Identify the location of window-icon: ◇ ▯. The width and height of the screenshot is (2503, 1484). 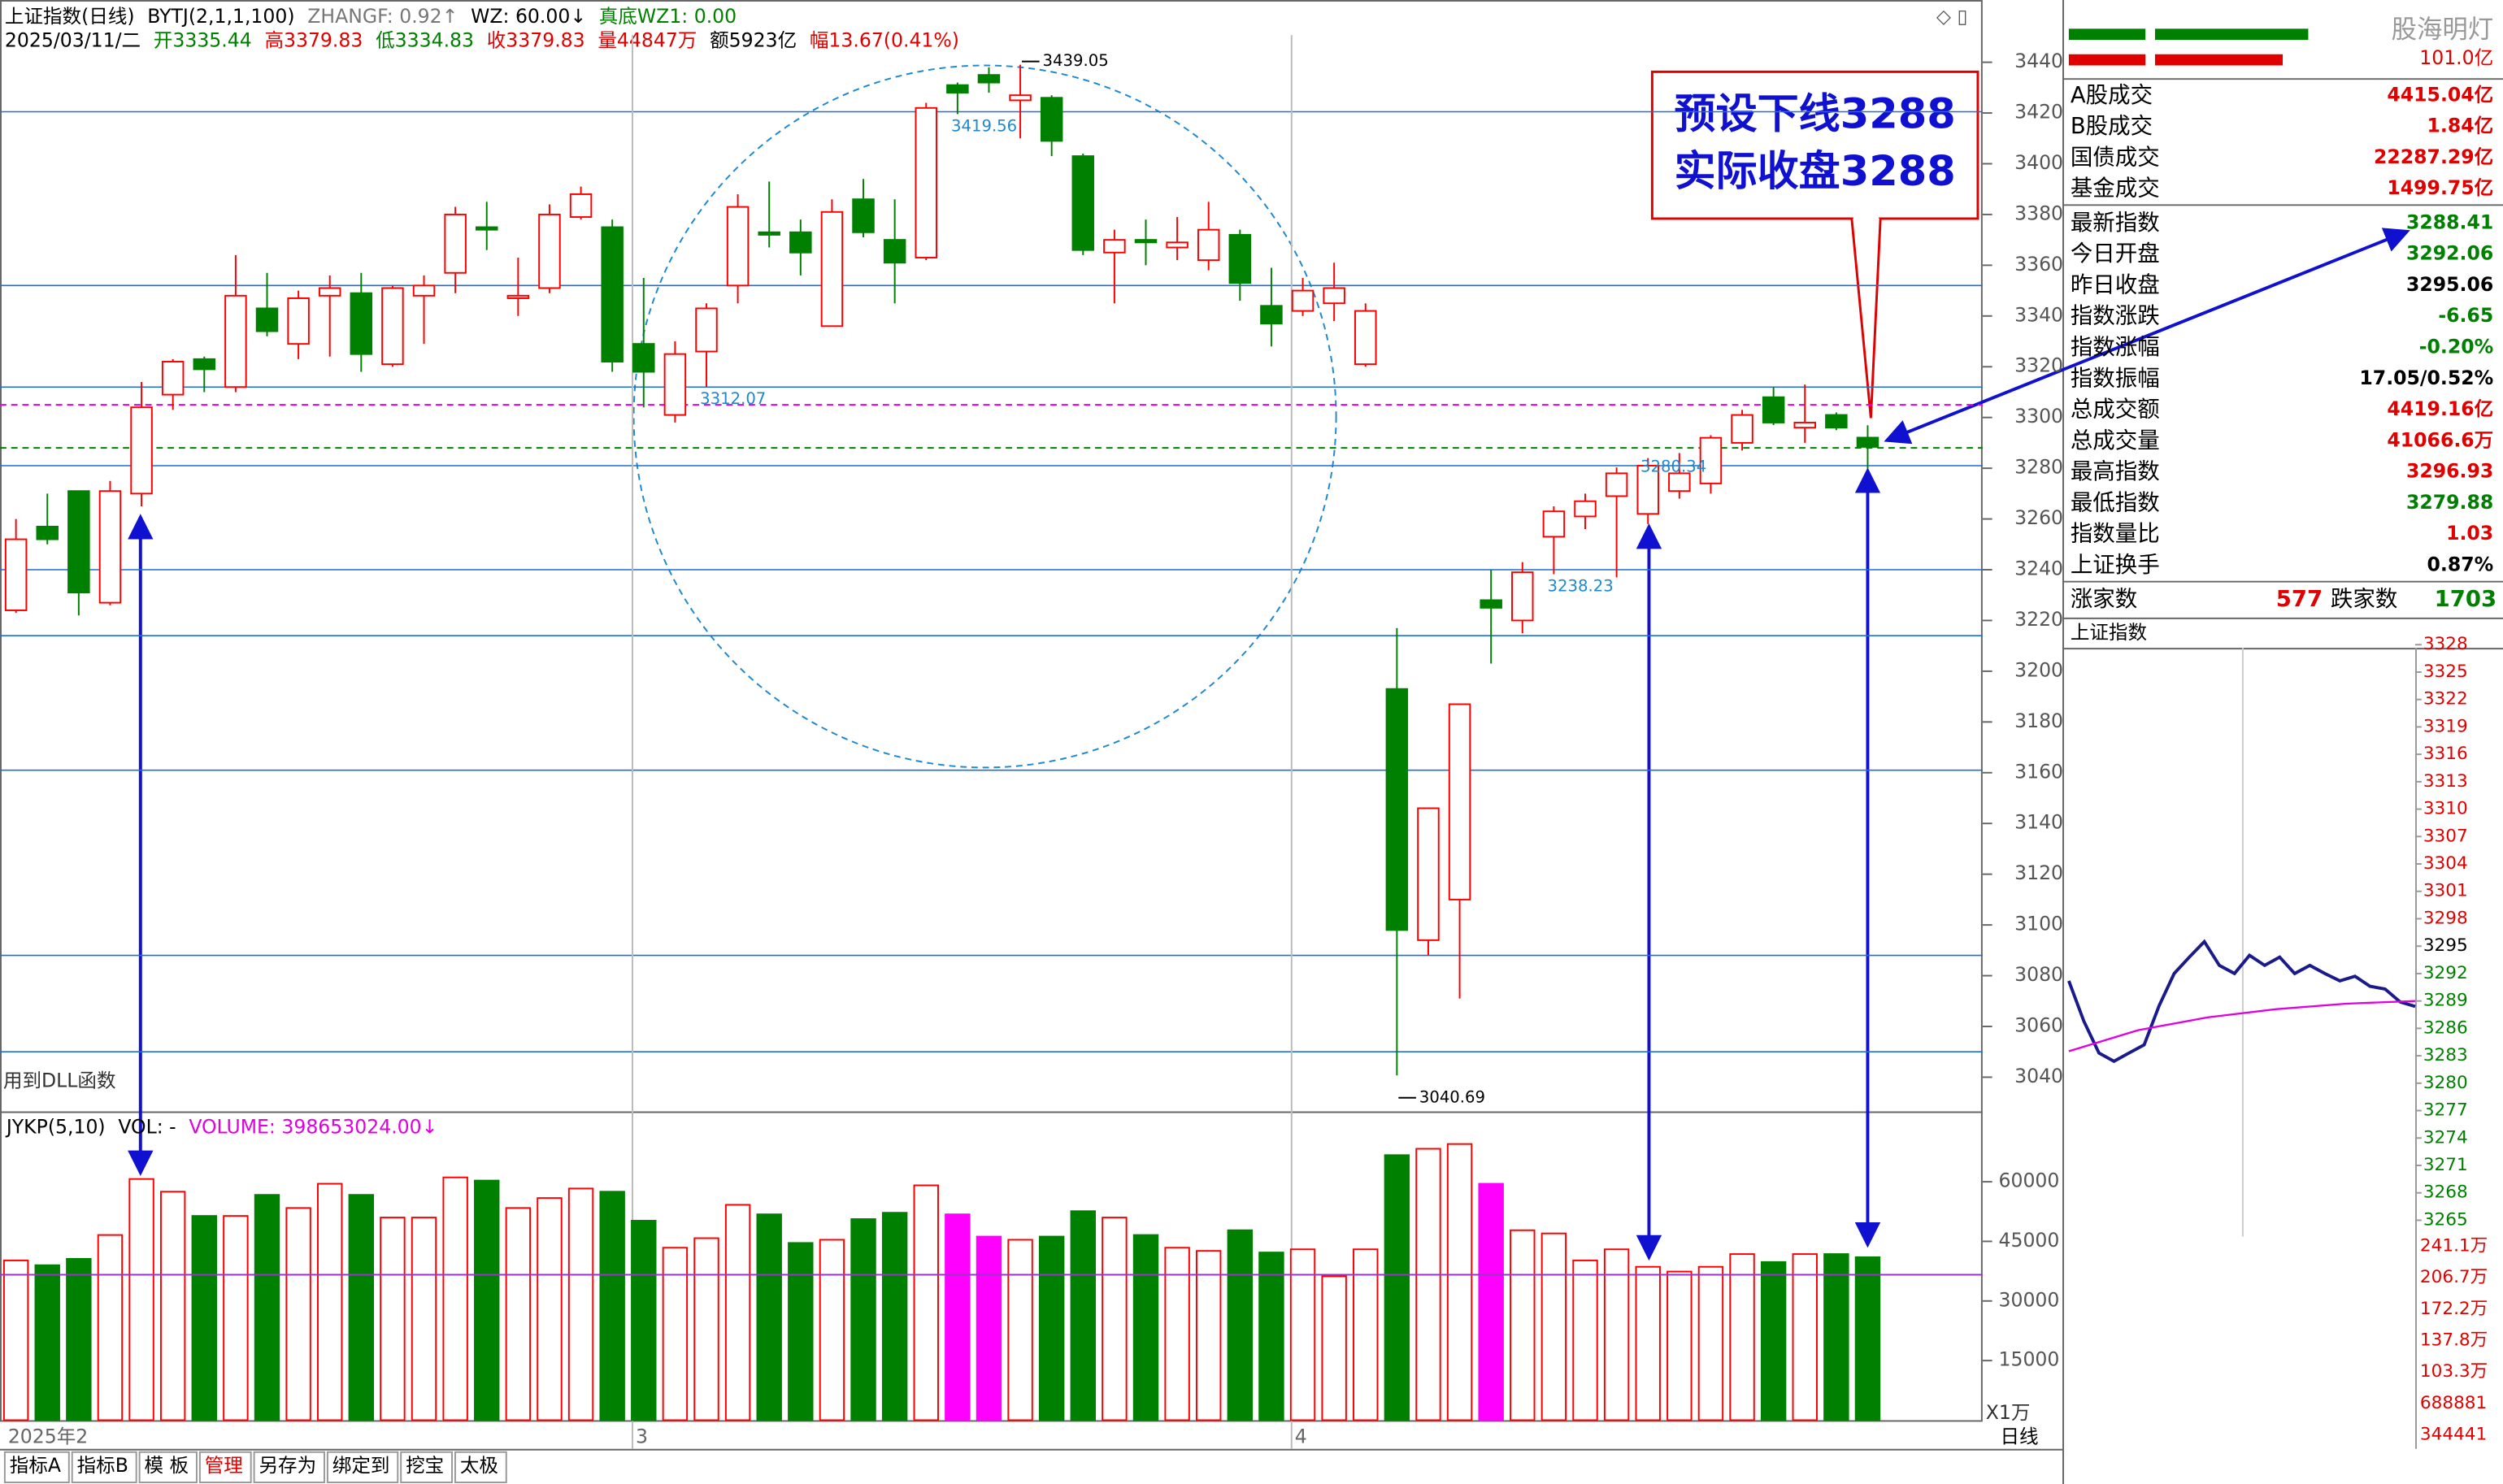
(1952, 16).